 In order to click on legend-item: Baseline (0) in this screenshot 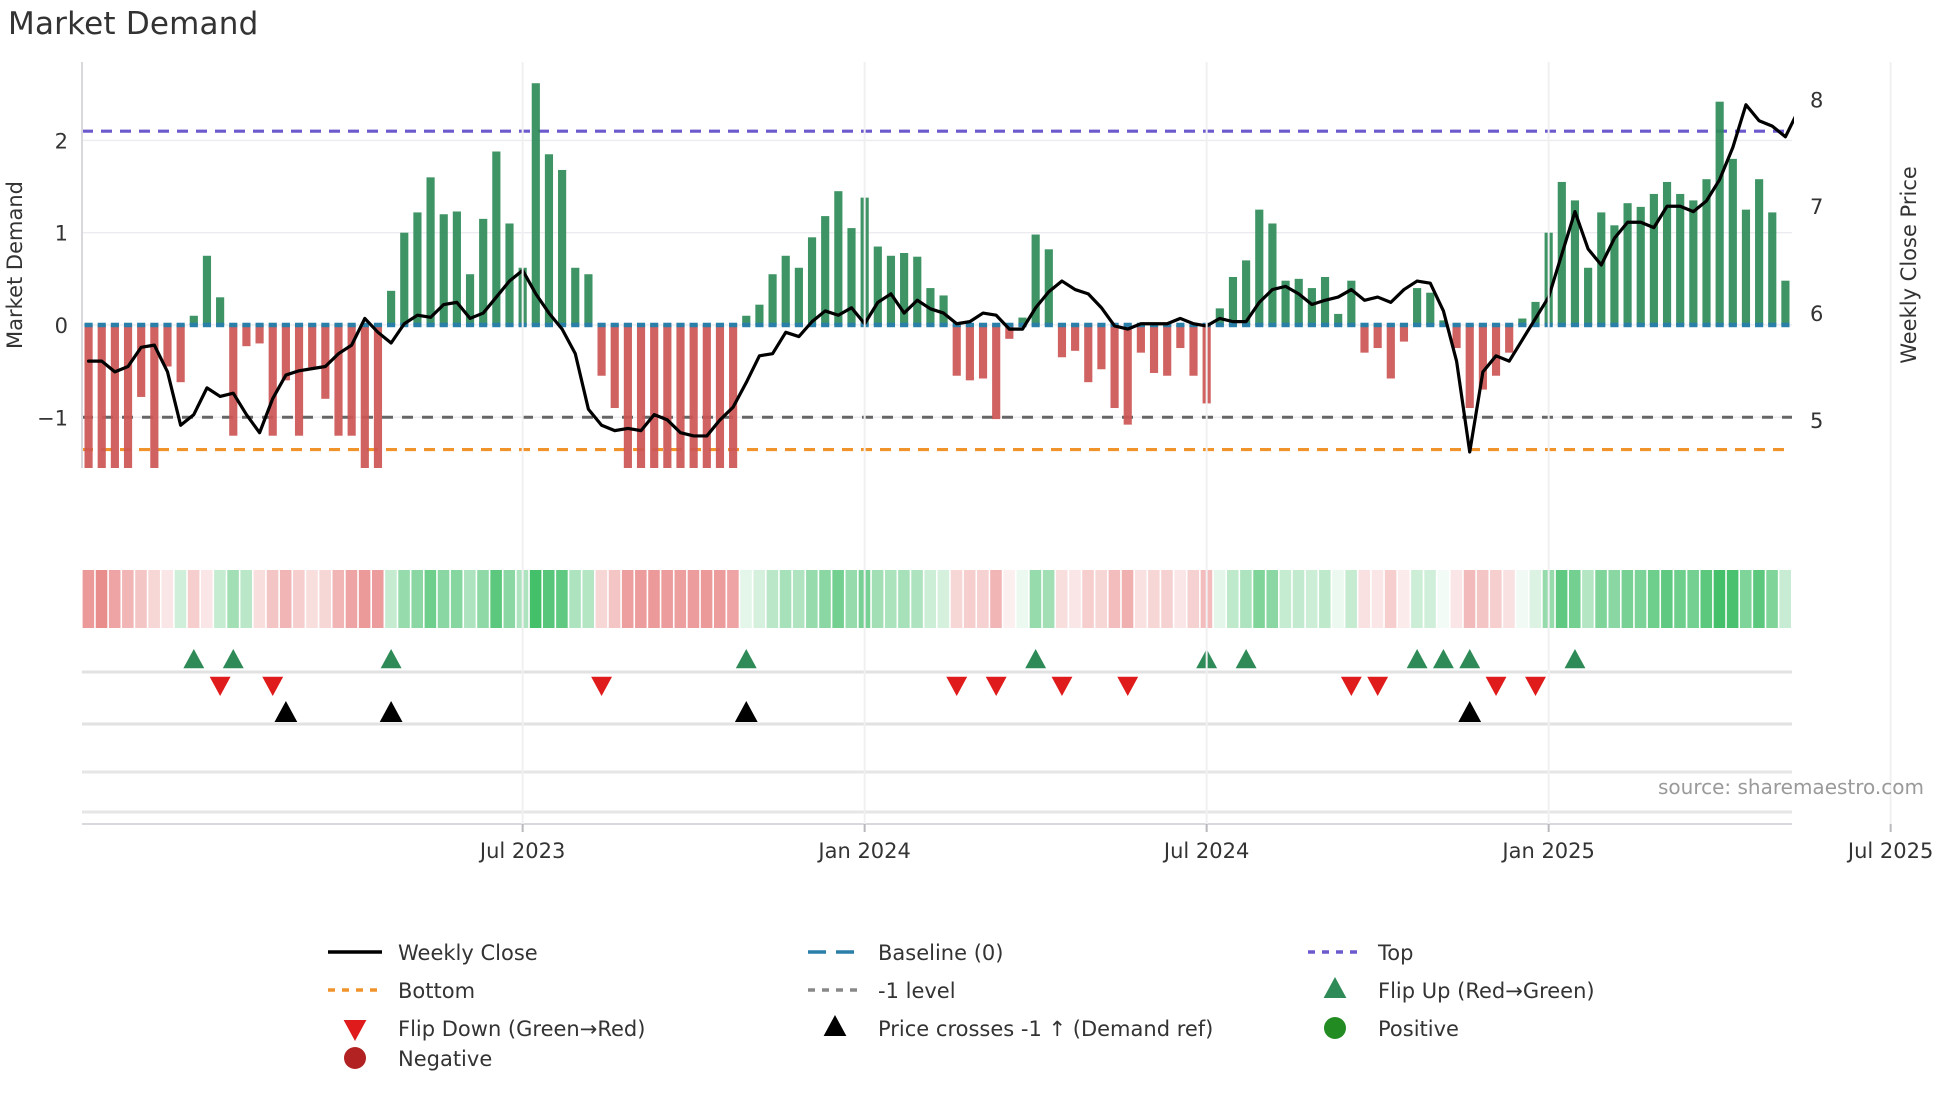, I will do `click(905, 953)`.